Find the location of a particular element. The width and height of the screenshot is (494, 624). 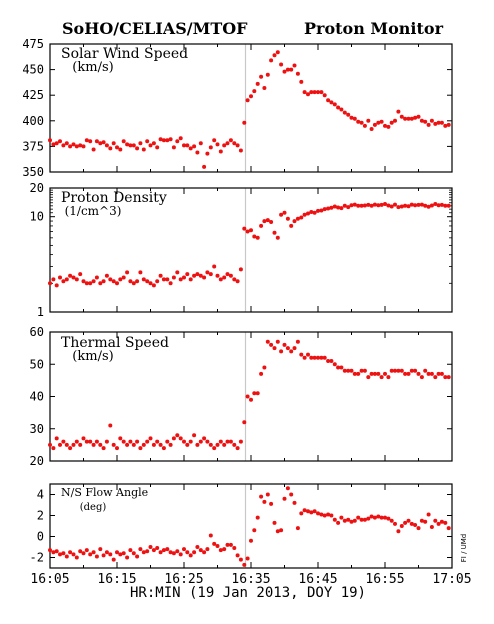

header-left-title: SoHO/CELIAS/MTOF is located at coordinates (155, 28).